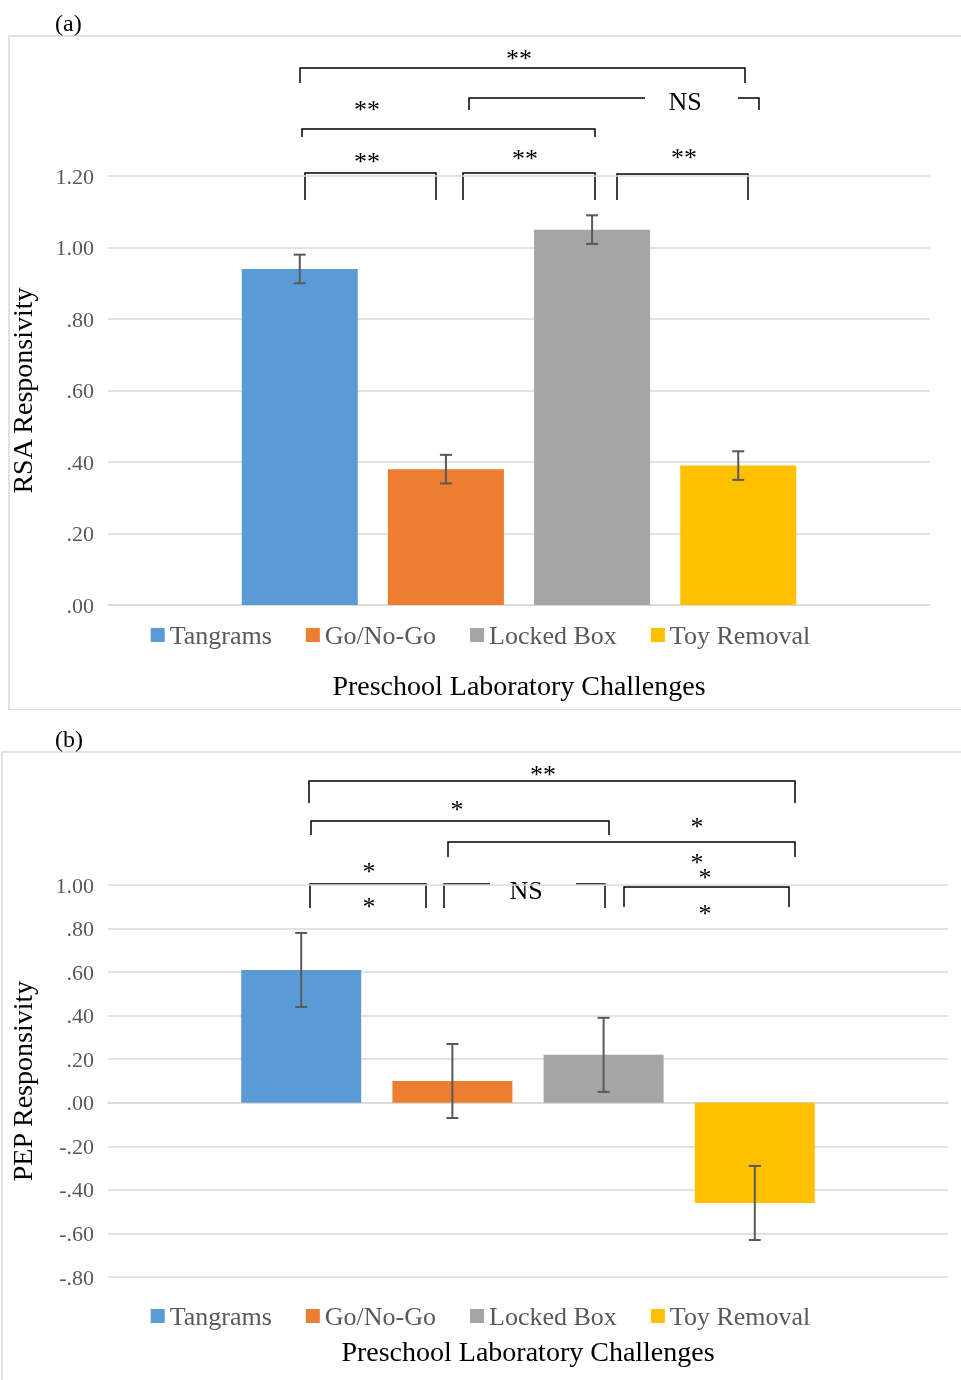  Describe the element at coordinates (685, 101) in the screenshot. I see `text: NS` at that location.